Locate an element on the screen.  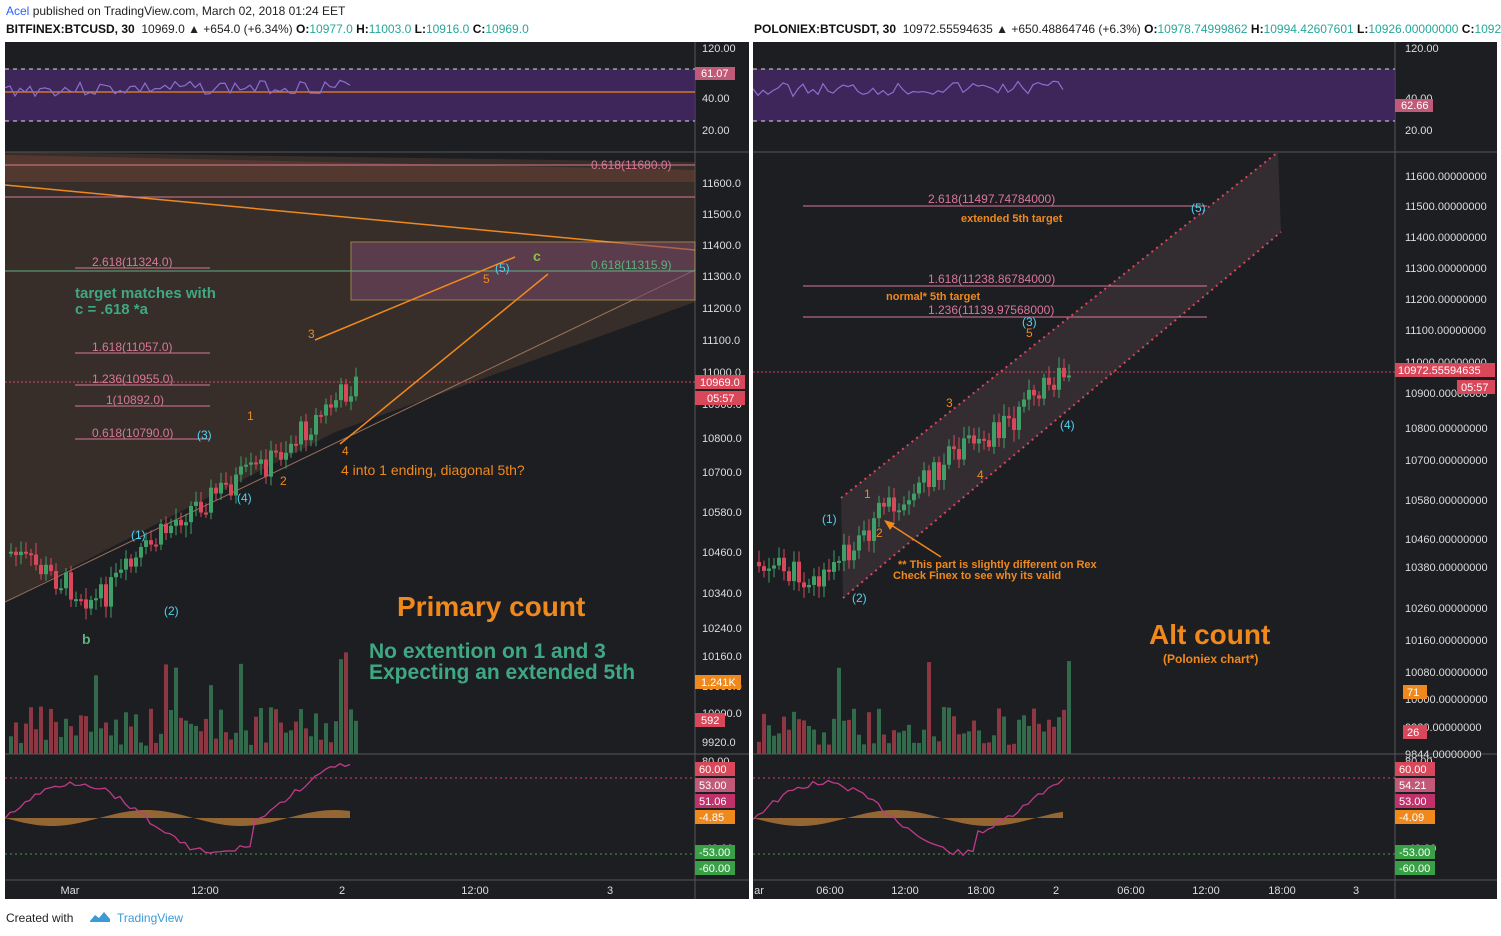
price-tick: 10160.00000000 is located at coordinates (1446, 641).